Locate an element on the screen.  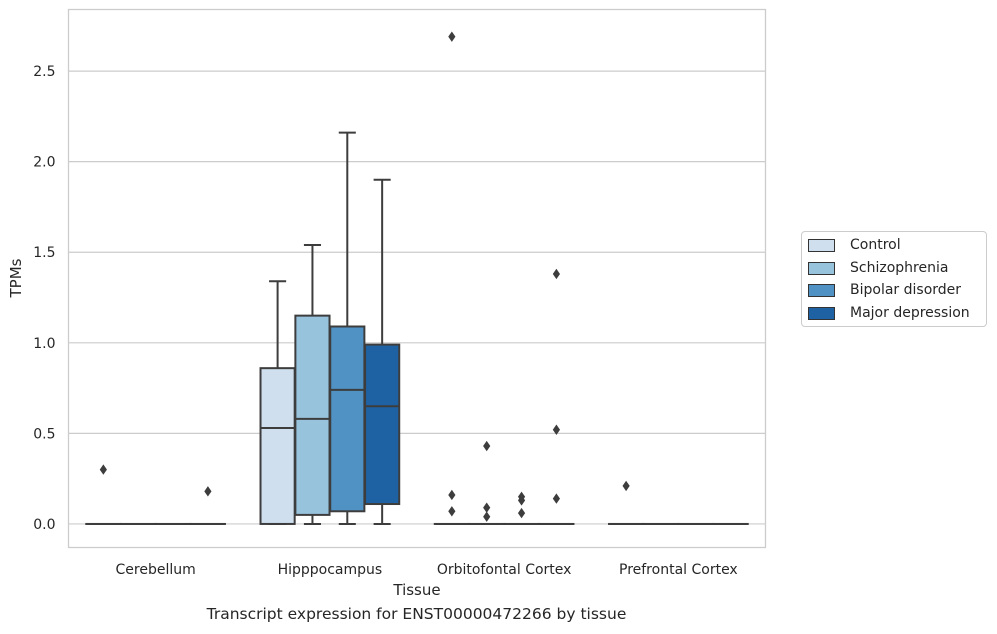
legend-item-control: Control is located at coordinates (854, 245).